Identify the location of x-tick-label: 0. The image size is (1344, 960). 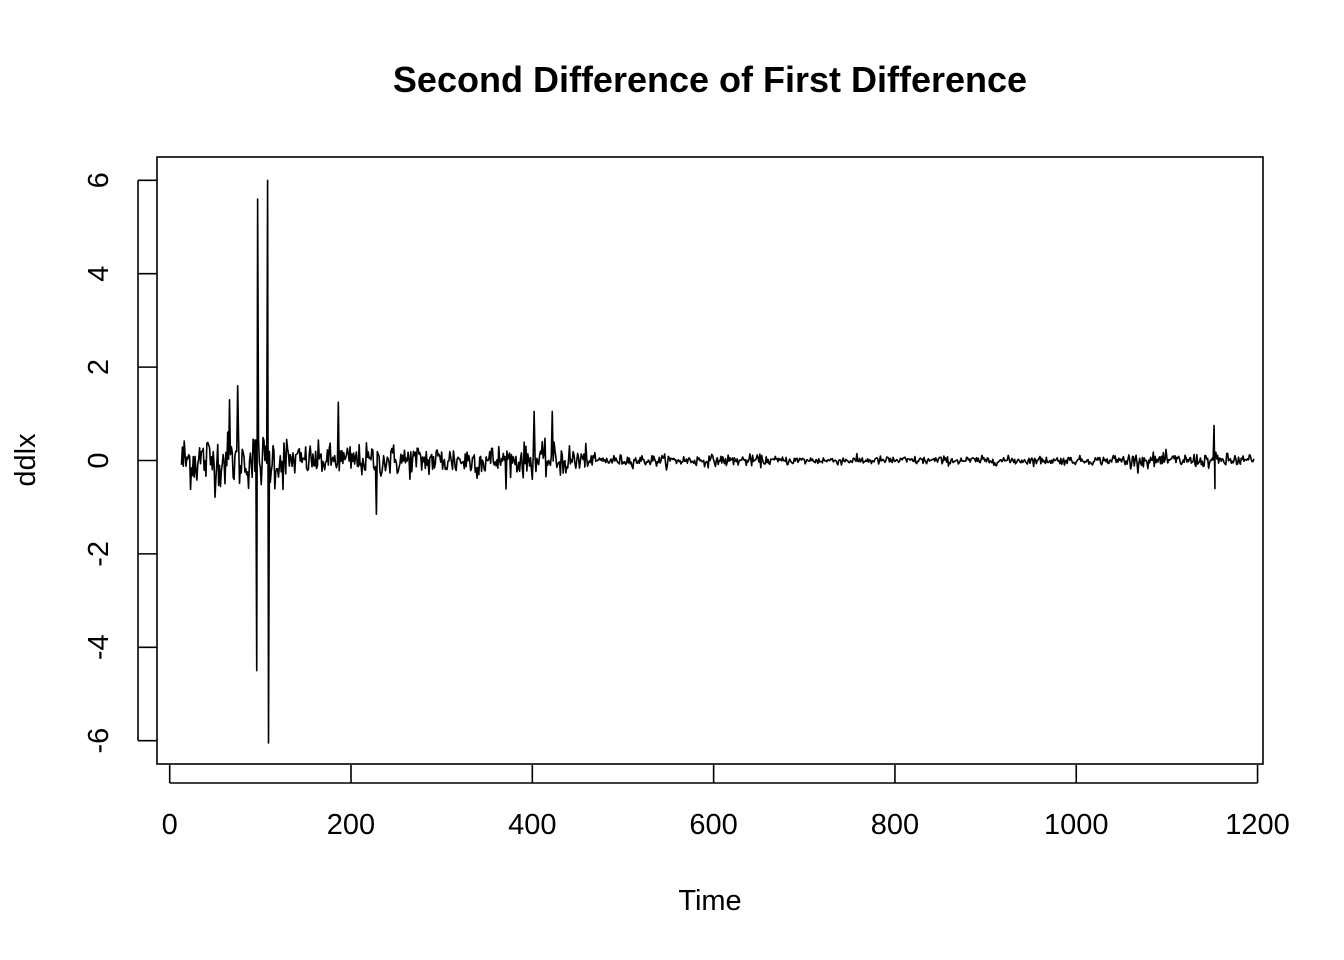
(170, 825).